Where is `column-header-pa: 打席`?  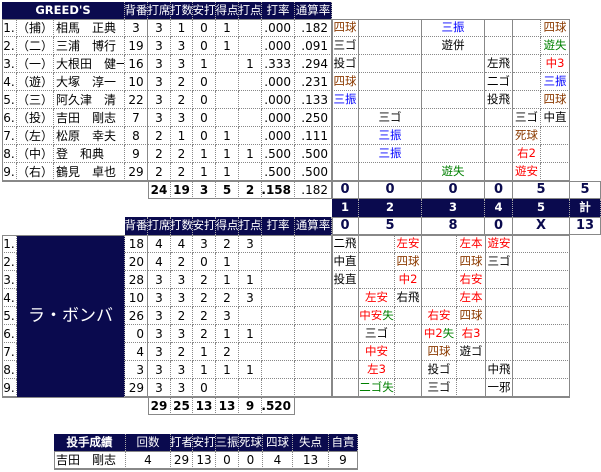 column-header-pa: 打席 is located at coordinates (159, 10).